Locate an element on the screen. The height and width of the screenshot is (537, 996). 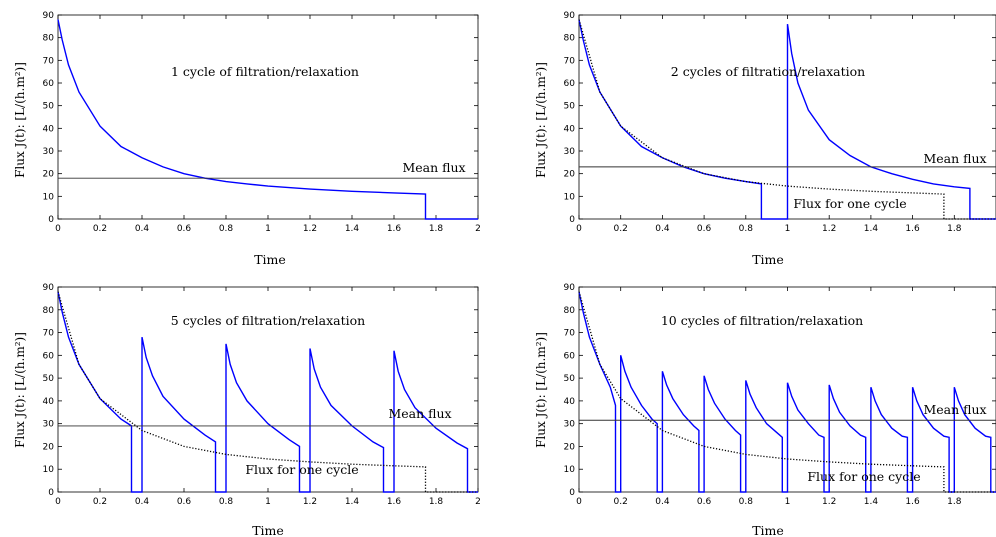
cycle-annotation: 10 cycles of filtration/relaxation is located at coordinates (762, 320).